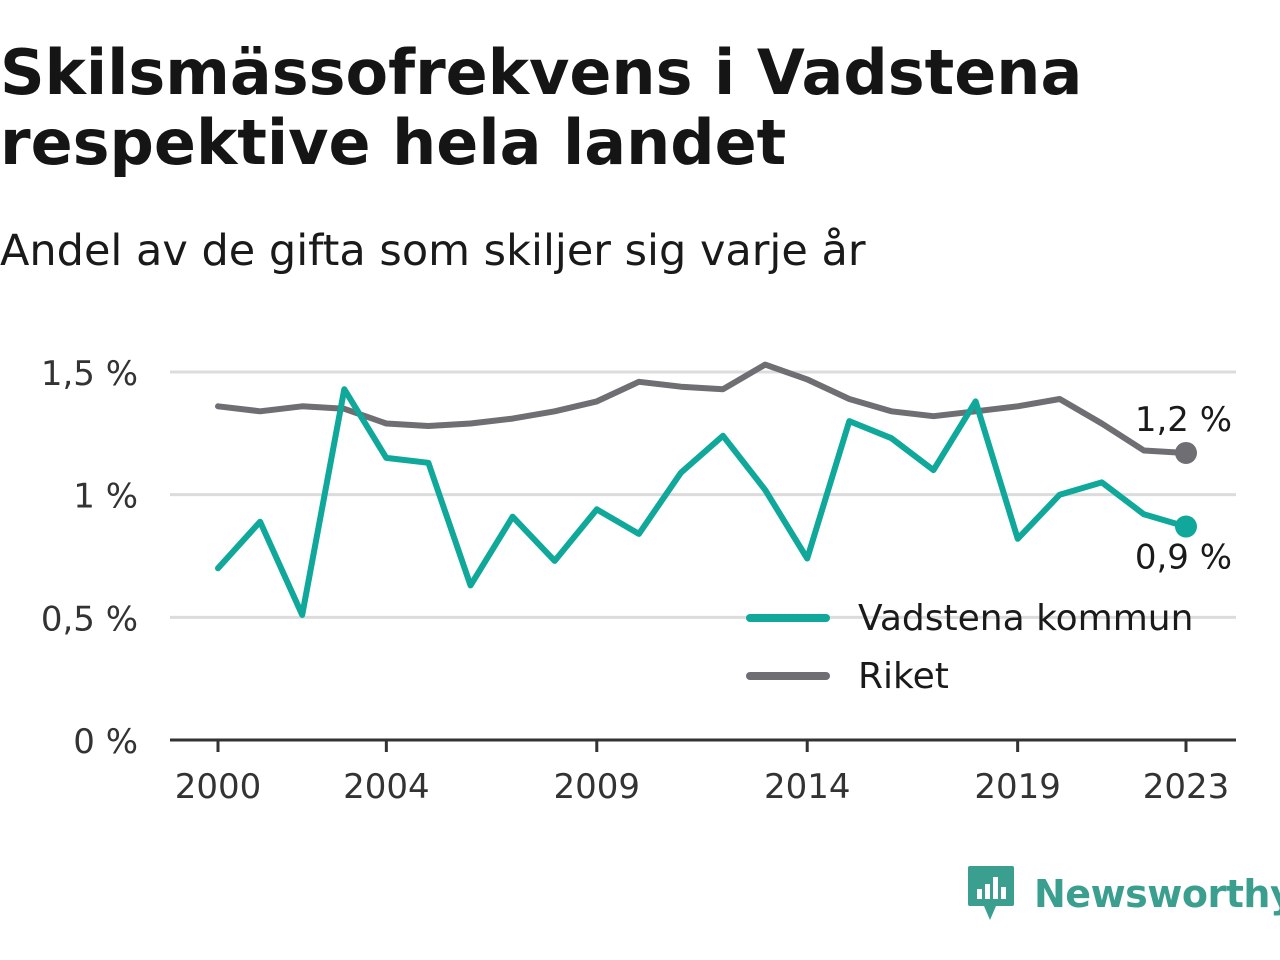 This screenshot has width=1280, height=960. I want to click on end-label: 0,9 %, so click(1183, 558).